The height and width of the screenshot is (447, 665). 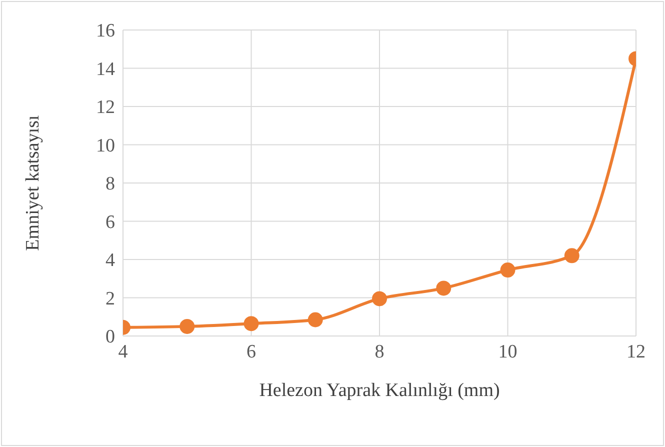 I want to click on y-tick-label: 2, so click(x=110, y=299).